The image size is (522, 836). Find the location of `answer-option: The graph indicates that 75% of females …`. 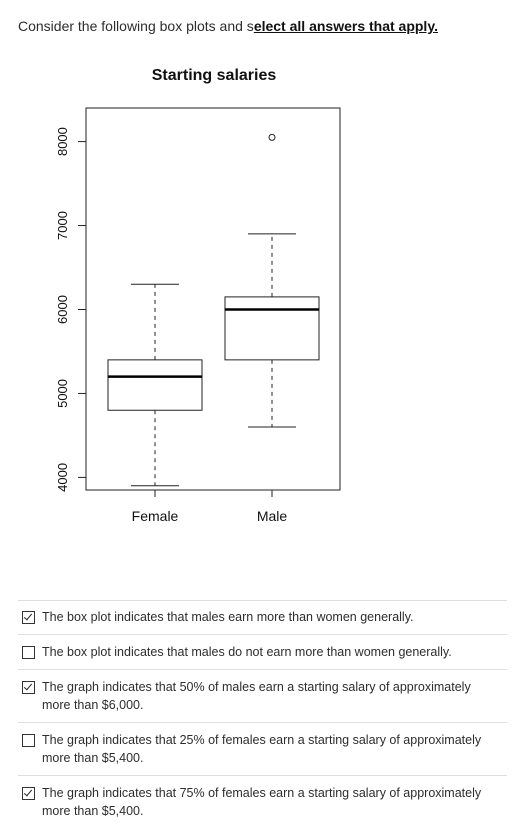

answer-option: The graph indicates that 75% of females … is located at coordinates (262, 801).